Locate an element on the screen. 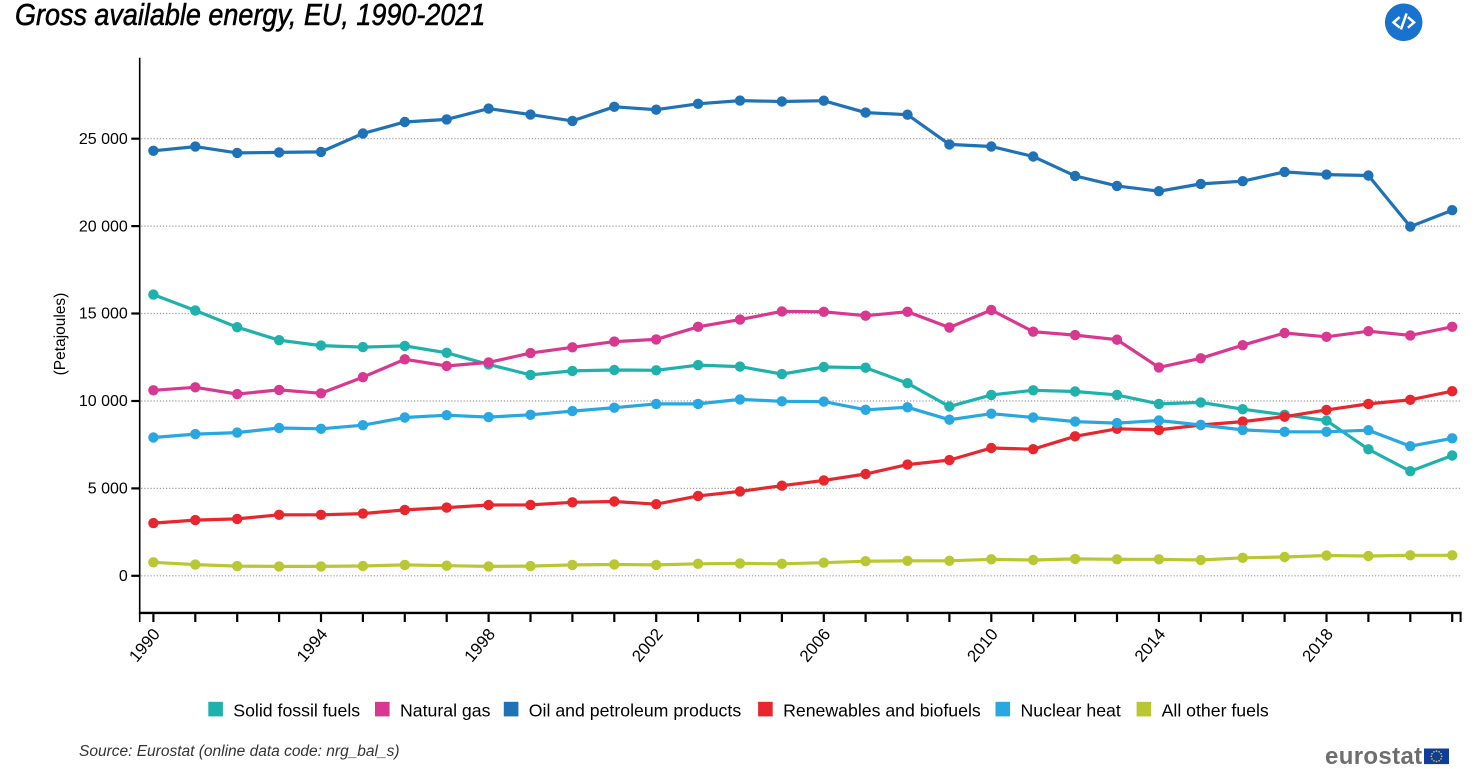 This screenshot has width=1476, height=769. svg-text: 0 is located at coordinates (123, 576).